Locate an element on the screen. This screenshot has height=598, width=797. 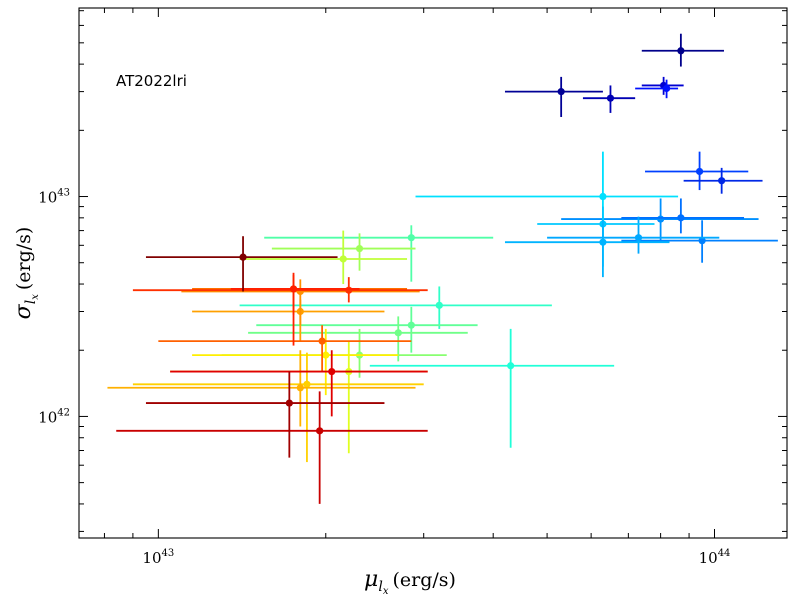
y-tick-label-1e43: 1043 is located at coordinates (54, 197).